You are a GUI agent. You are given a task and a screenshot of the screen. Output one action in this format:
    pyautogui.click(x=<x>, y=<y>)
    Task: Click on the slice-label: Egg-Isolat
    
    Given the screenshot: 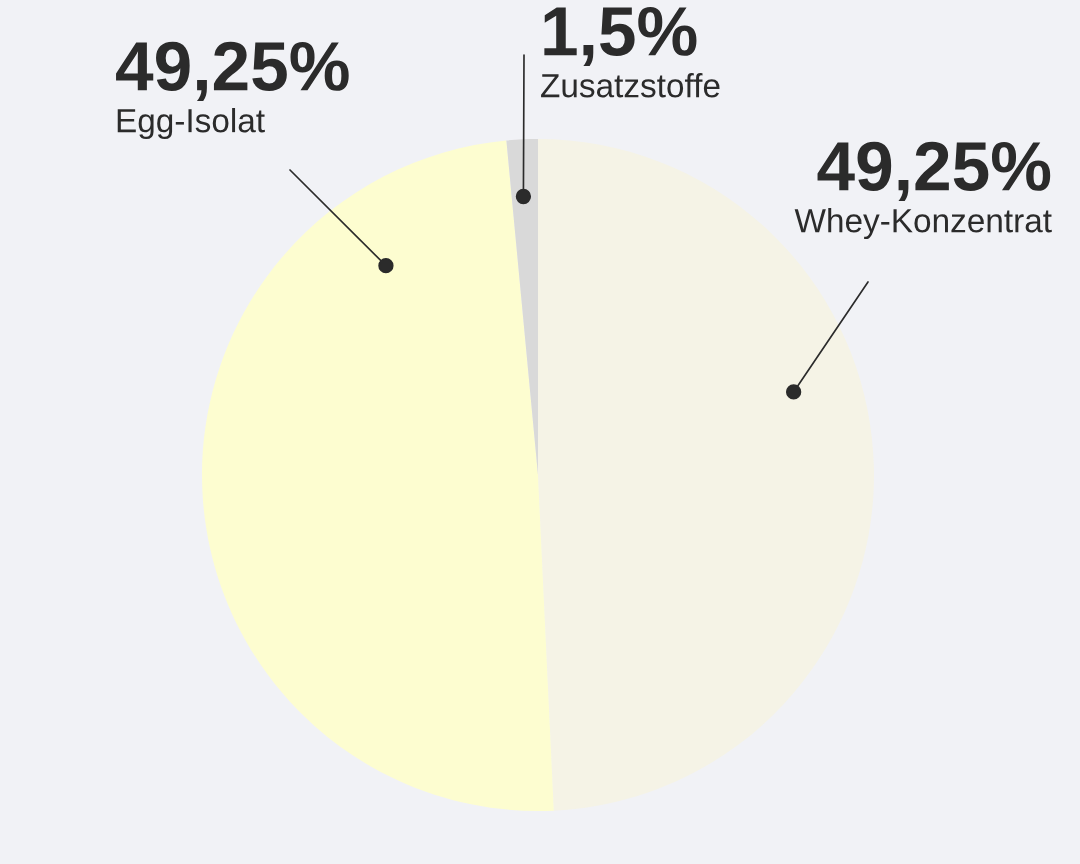 What is the action you would take?
    pyautogui.click(x=191, y=124)
    